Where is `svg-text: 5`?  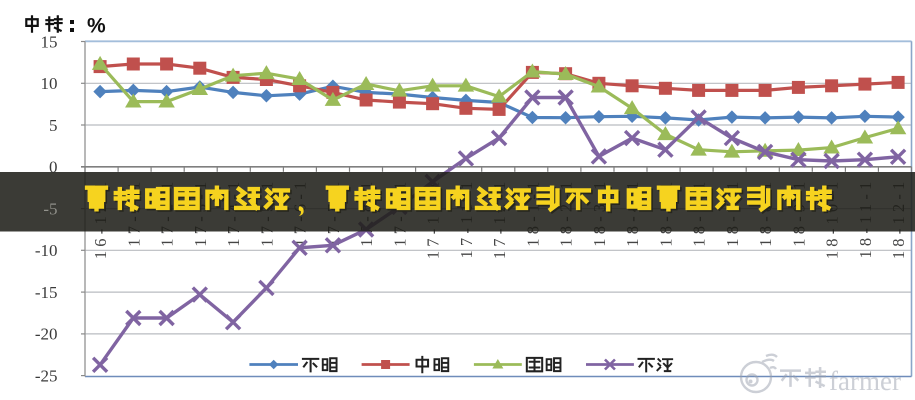
svg-text: 5 is located at coordinates (53, 125).